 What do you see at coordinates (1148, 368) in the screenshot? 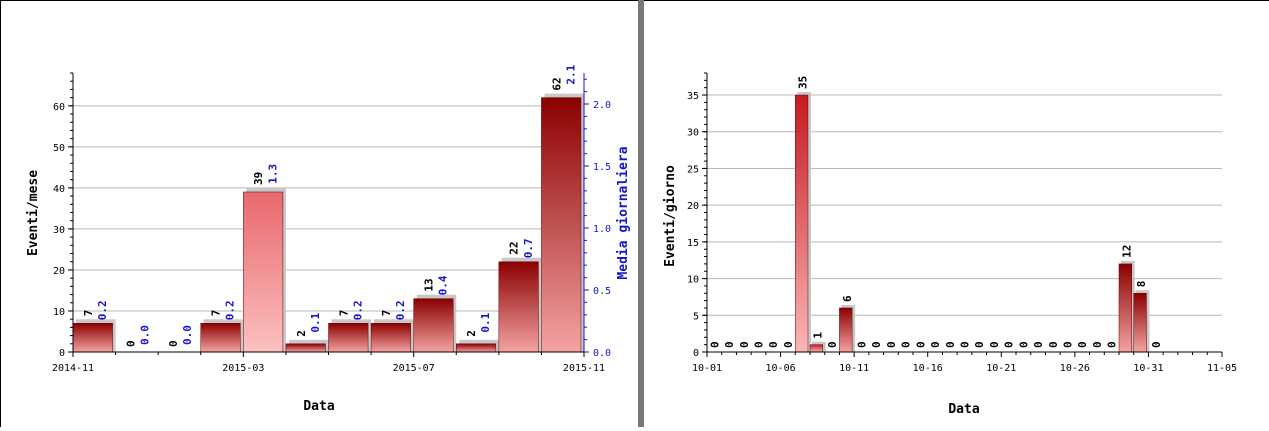
I see `x-tick-label: 10-31` at bounding box center [1148, 368].